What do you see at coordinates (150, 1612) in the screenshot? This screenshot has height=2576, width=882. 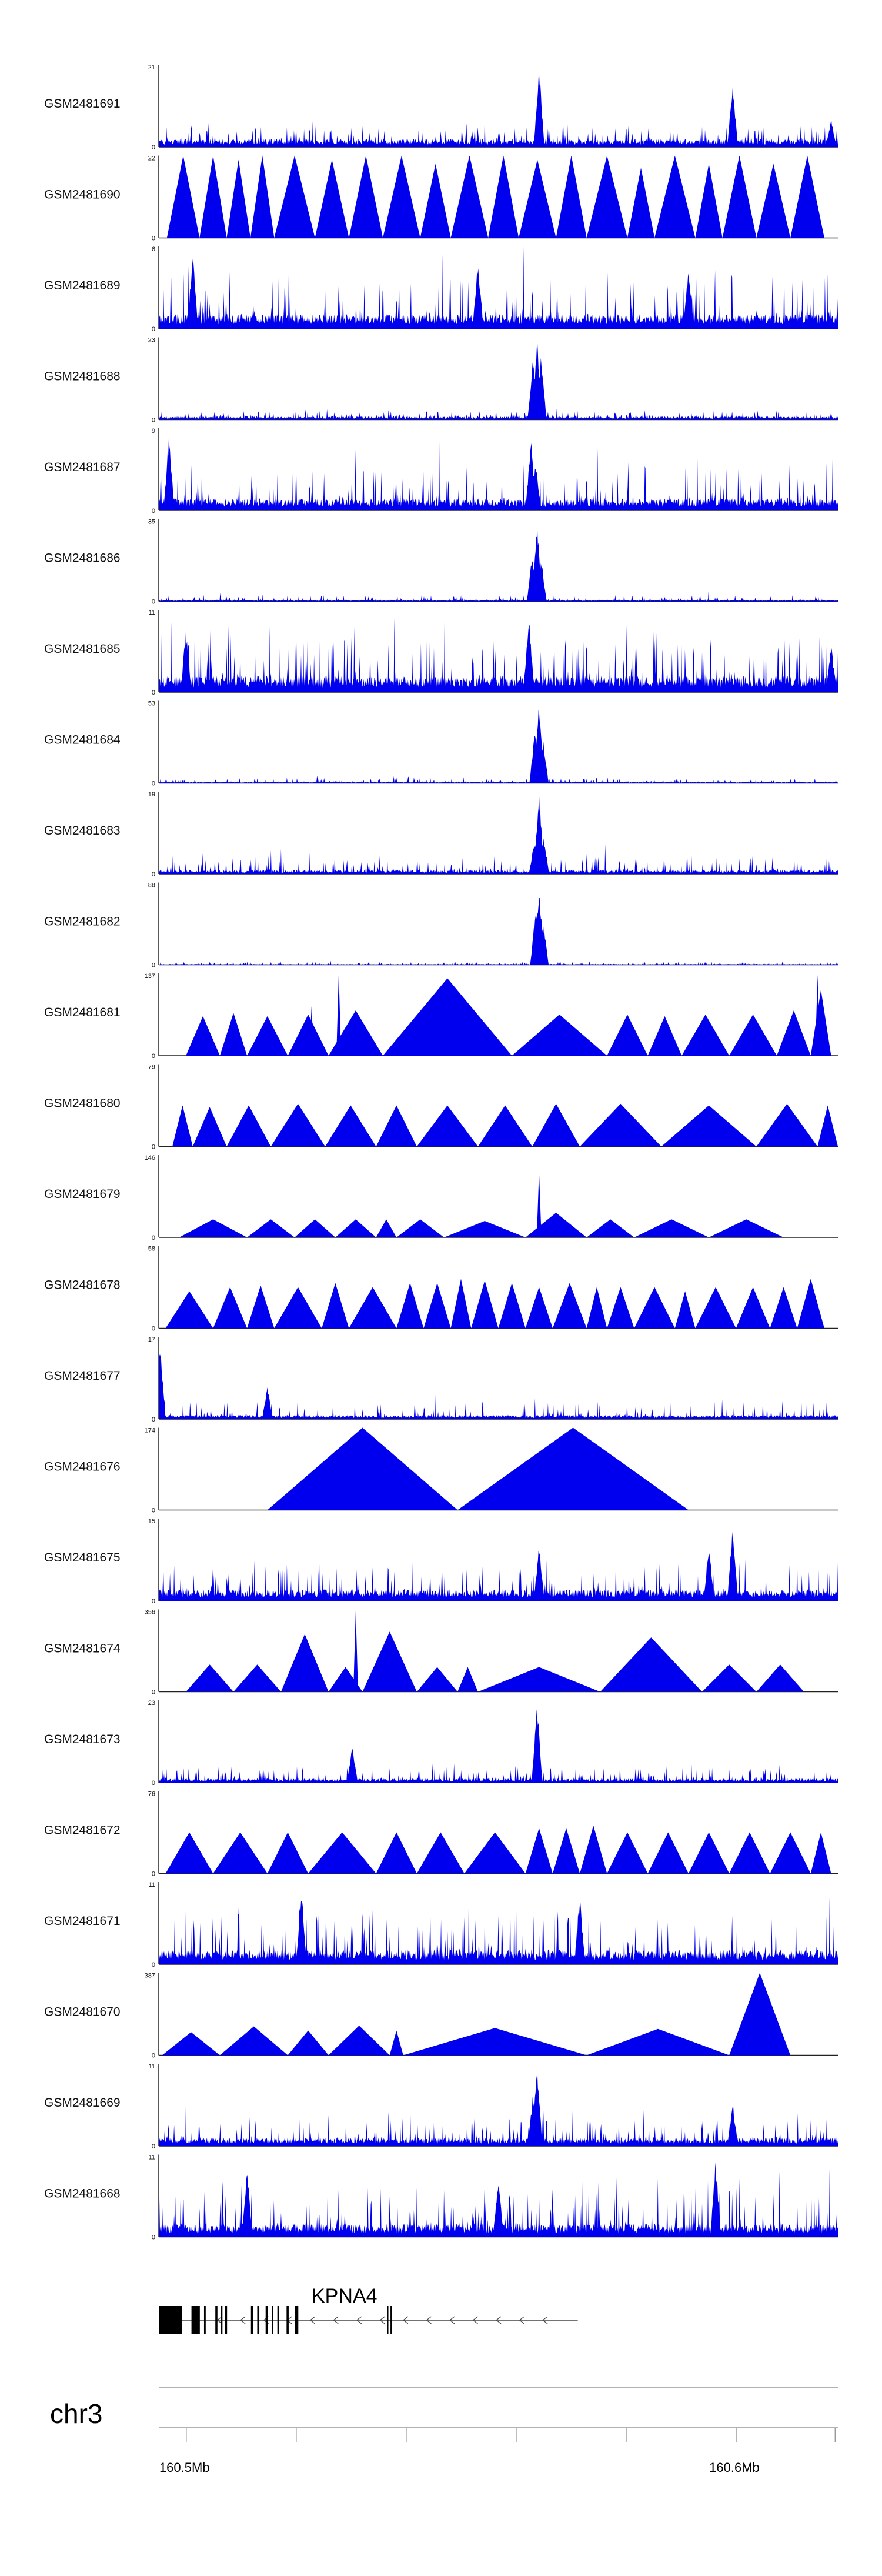 I see `track-ymax-tick: 356` at bounding box center [150, 1612].